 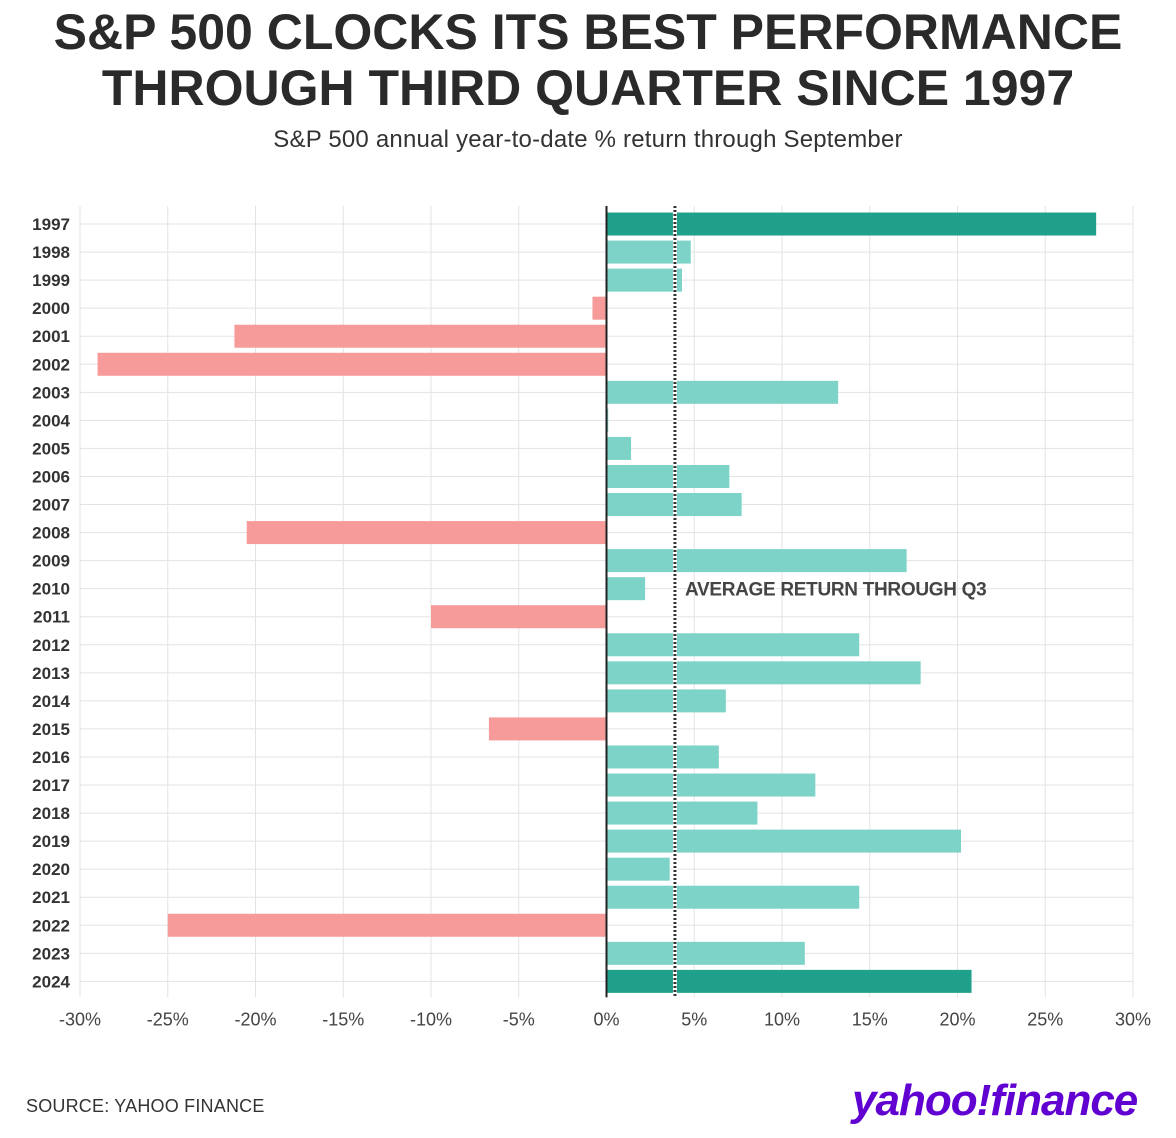 What do you see at coordinates (984, 1100) in the screenshot?
I see `brand-mark: !` at bounding box center [984, 1100].